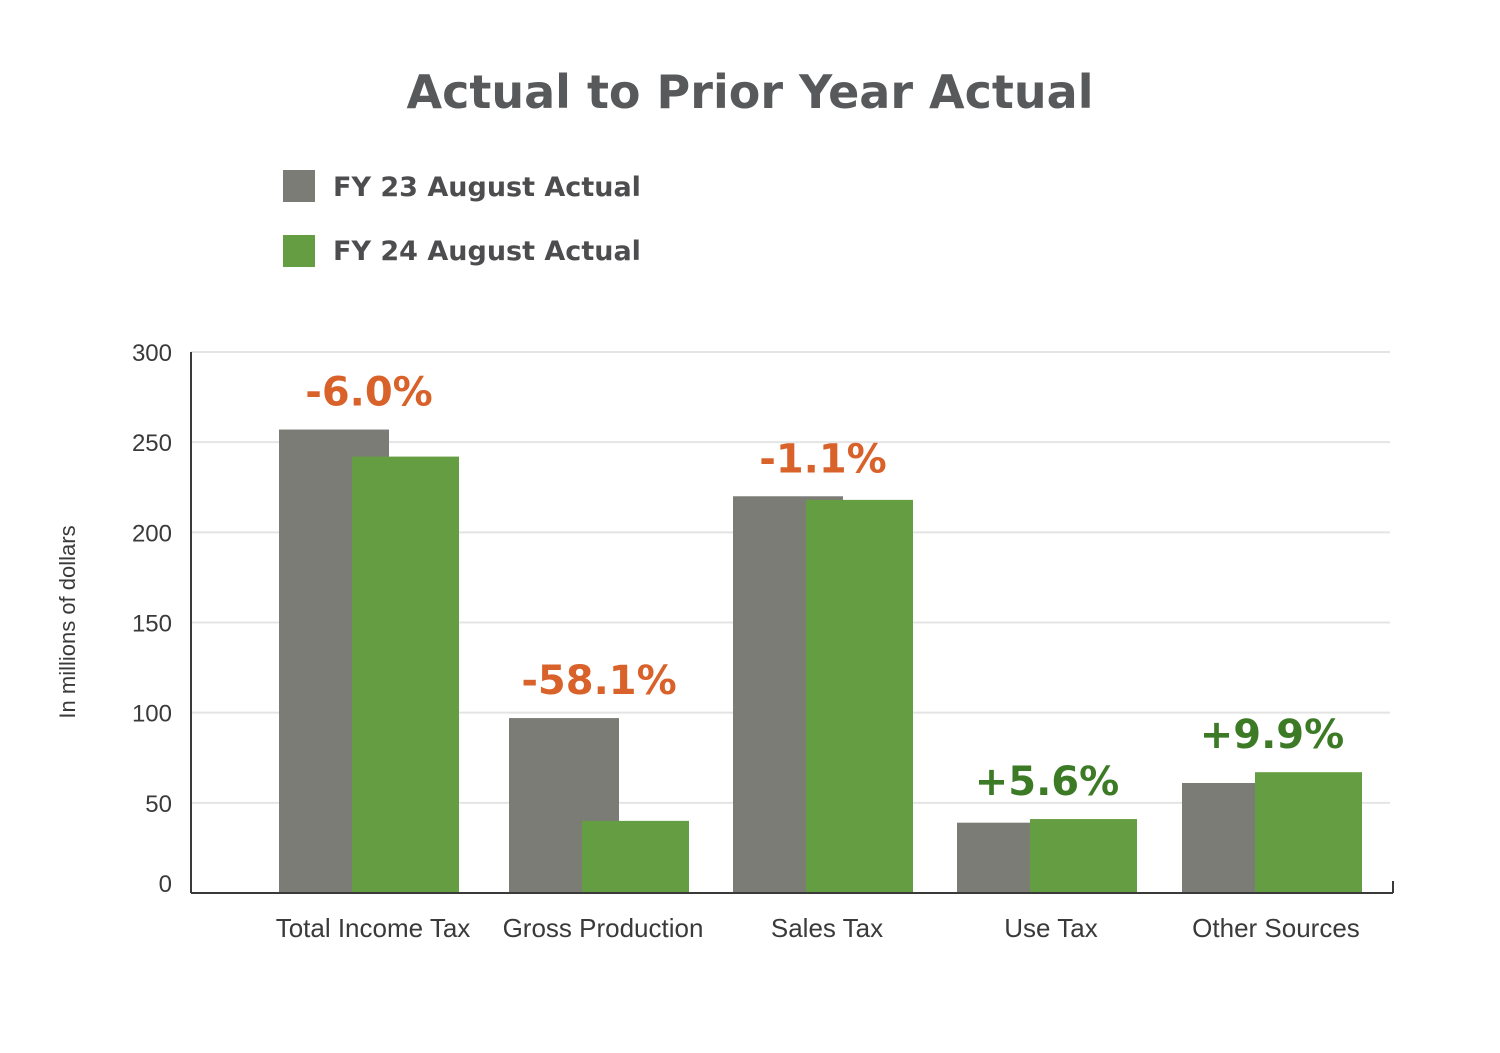 Image resolution: width=1500 pixels, height=1053 pixels. What do you see at coordinates (598, 681) in the screenshot?
I see `change-percent-label: -58.1%` at bounding box center [598, 681].